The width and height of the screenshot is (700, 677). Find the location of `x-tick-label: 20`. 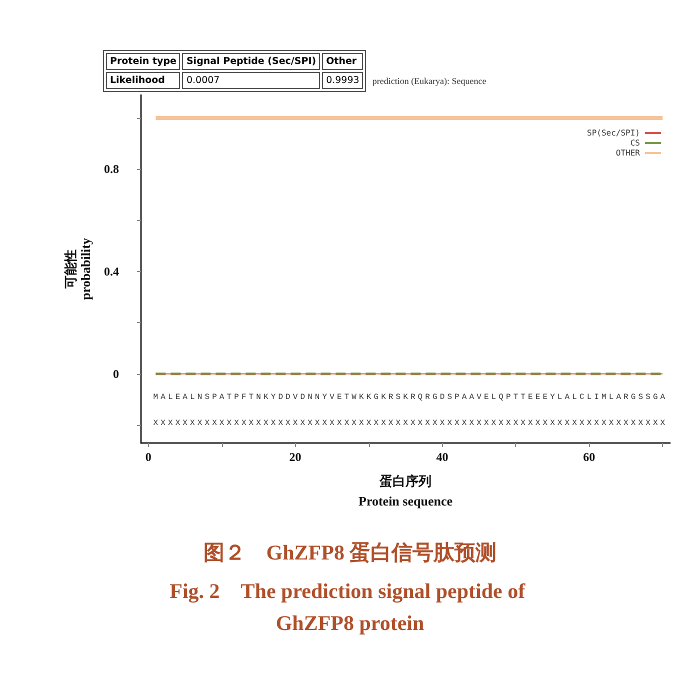

x-tick-label: 20 is located at coordinates (295, 457).